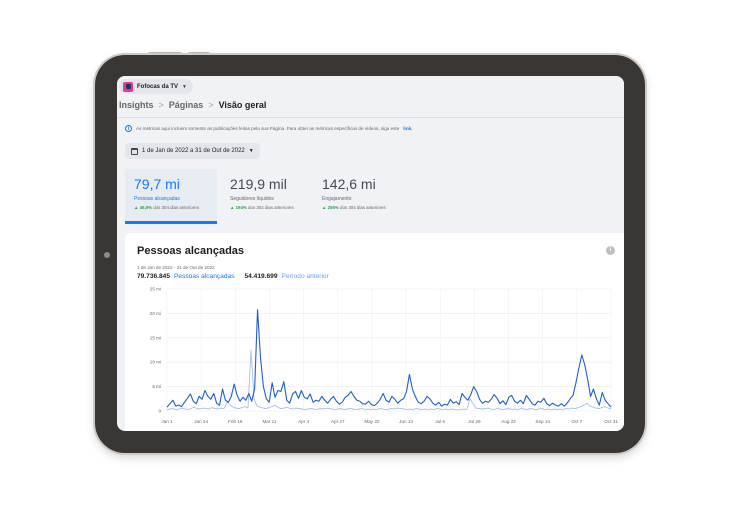  What do you see at coordinates (154, 276) in the screenshot?
I see `legend-current-total: 79.736.845` at bounding box center [154, 276].